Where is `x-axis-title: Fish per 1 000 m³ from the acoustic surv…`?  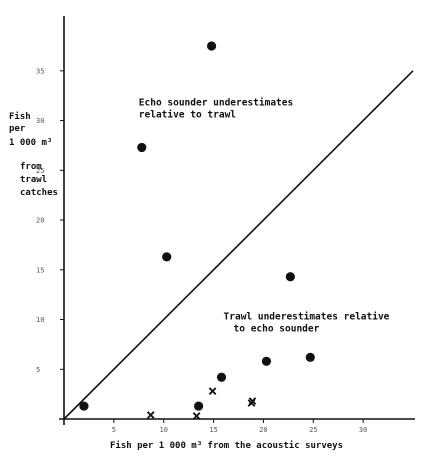 x-axis-title: Fish per 1 000 m³ from the acoustic surv… is located at coordinates (226, 445).